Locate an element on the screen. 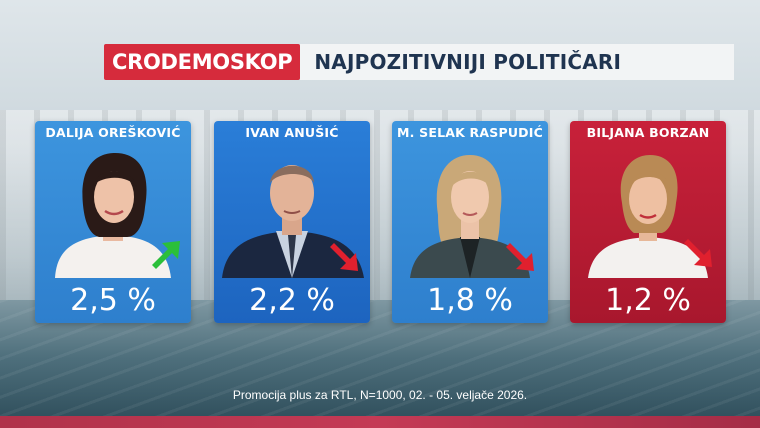 The height and width of the screenshot is (428, 760). politician-card-borzan: BILJANA BORZAN 1,2 % is located at coordinates (648, 222).